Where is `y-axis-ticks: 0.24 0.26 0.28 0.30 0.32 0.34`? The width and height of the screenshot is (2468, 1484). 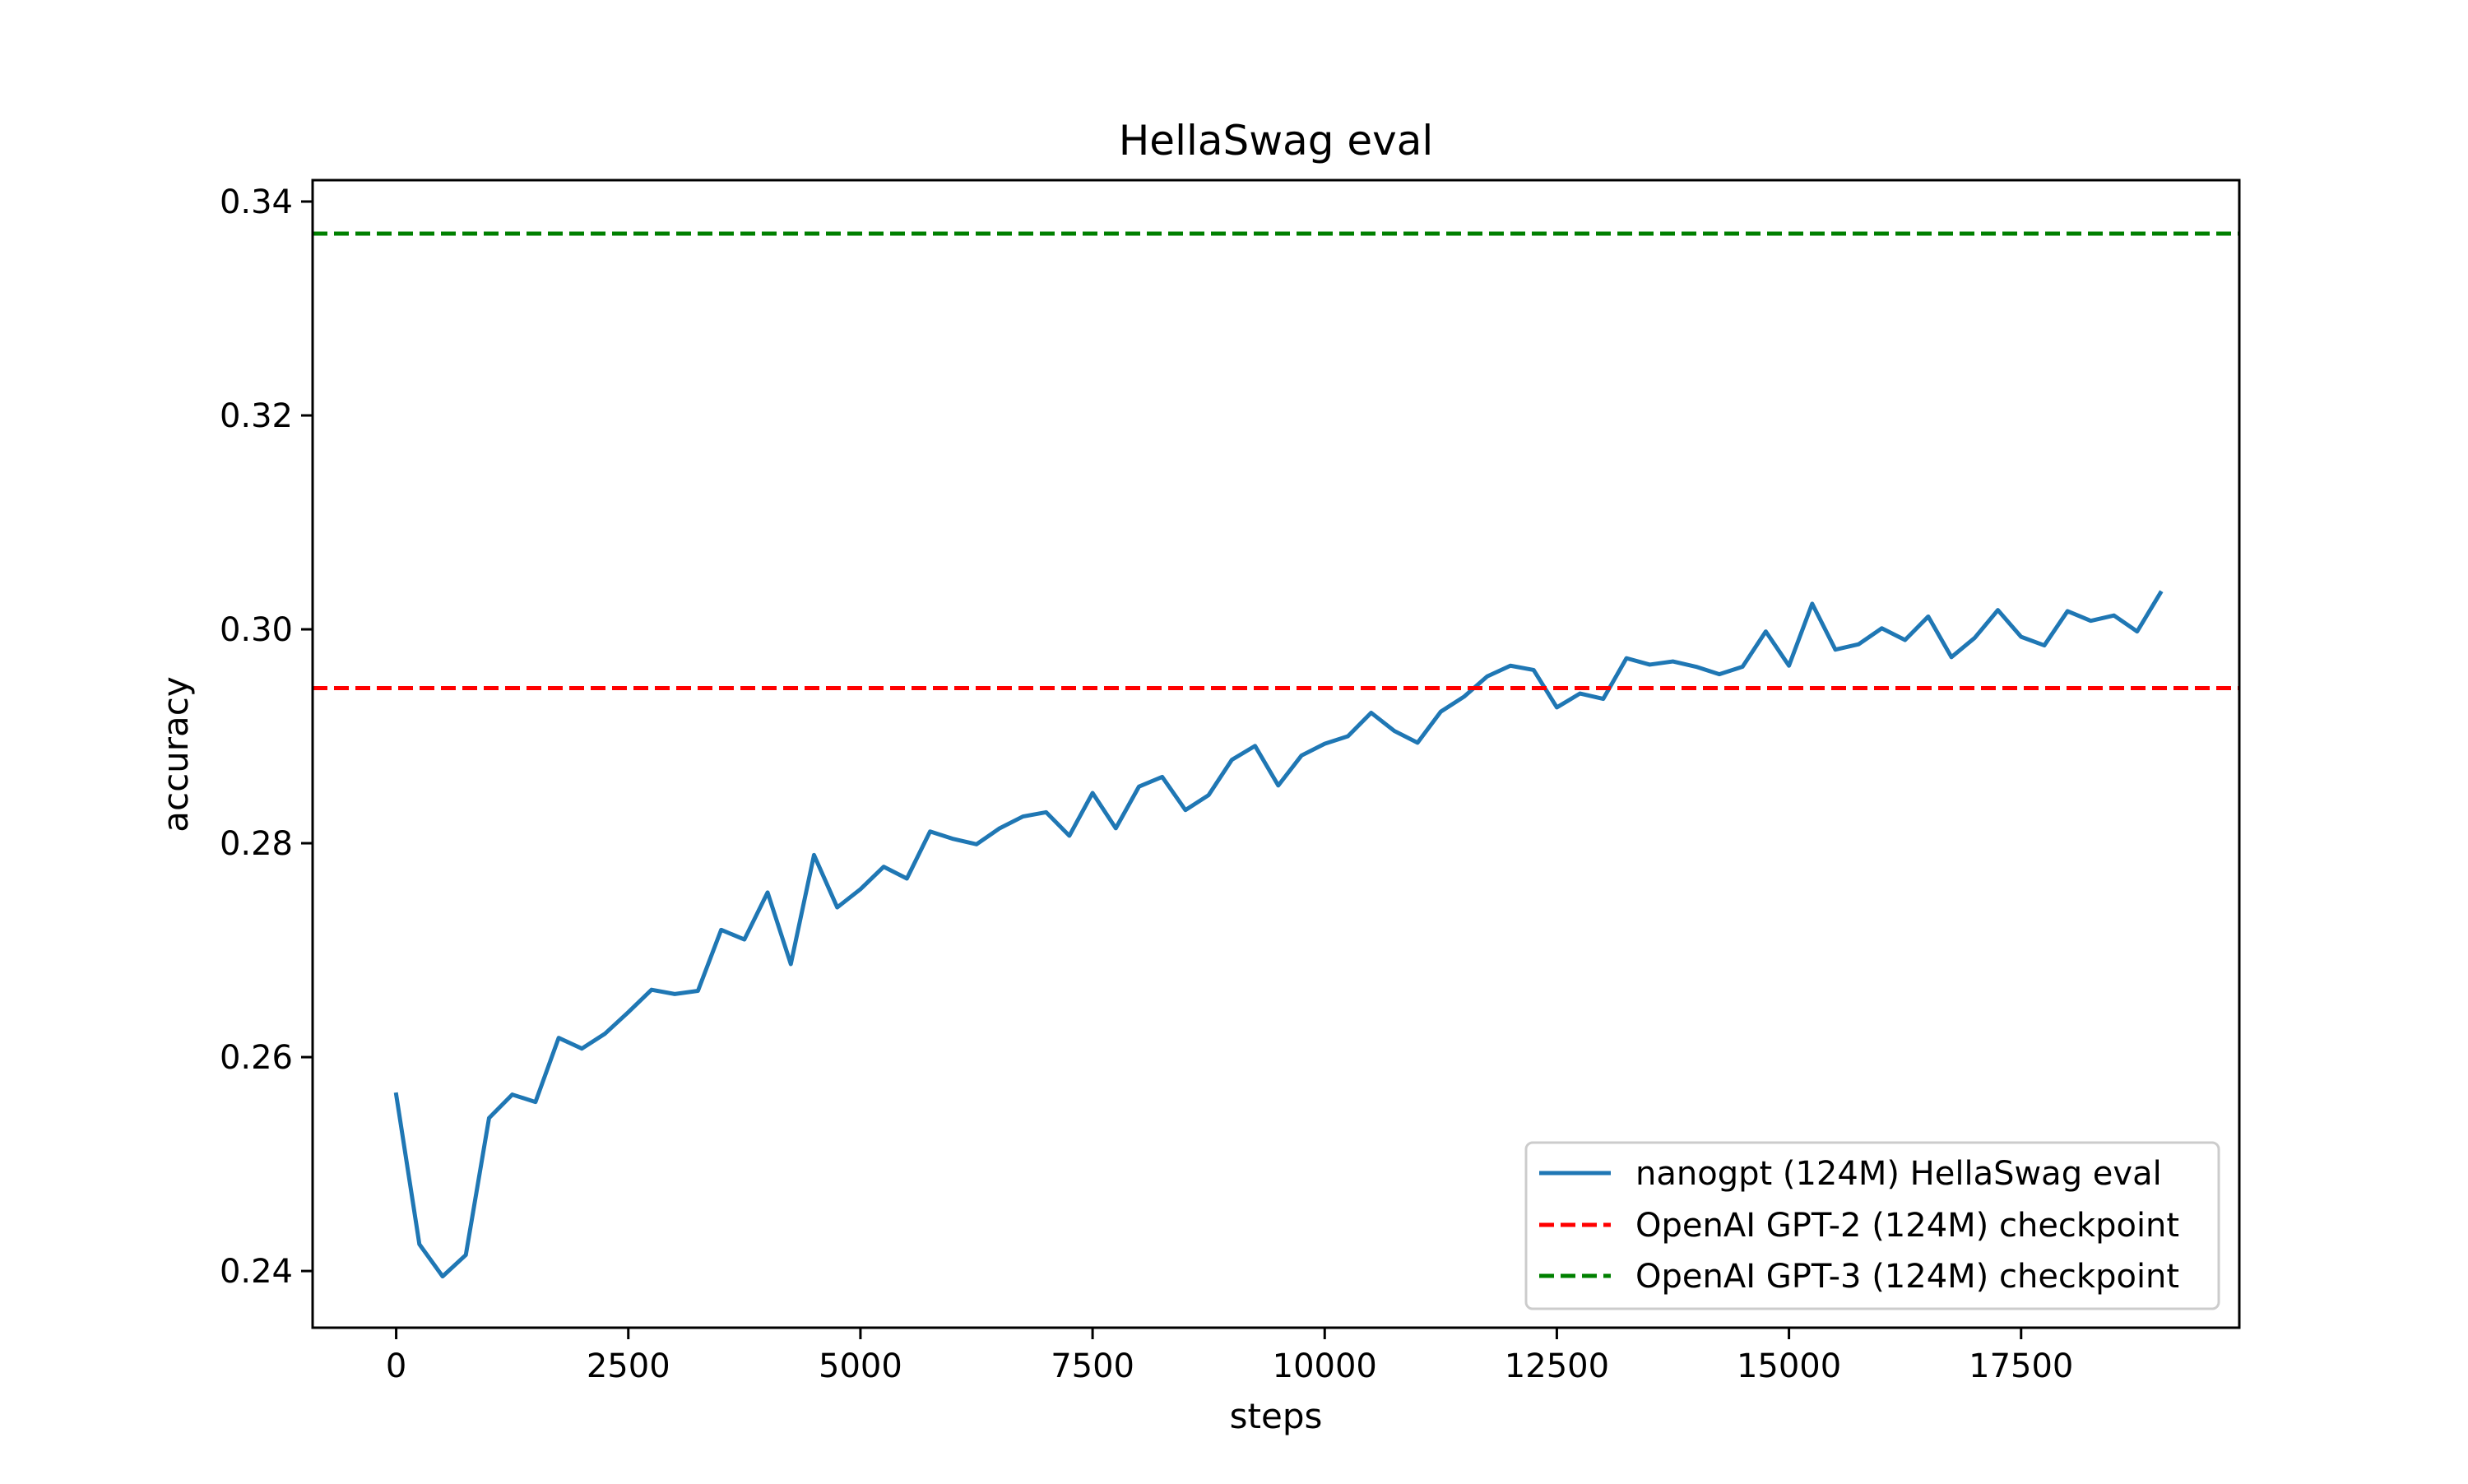
y-axis-ticks: 0.24 0.26 0.28 0.30 0.32 0.34 is located at coordinates (266, 737).